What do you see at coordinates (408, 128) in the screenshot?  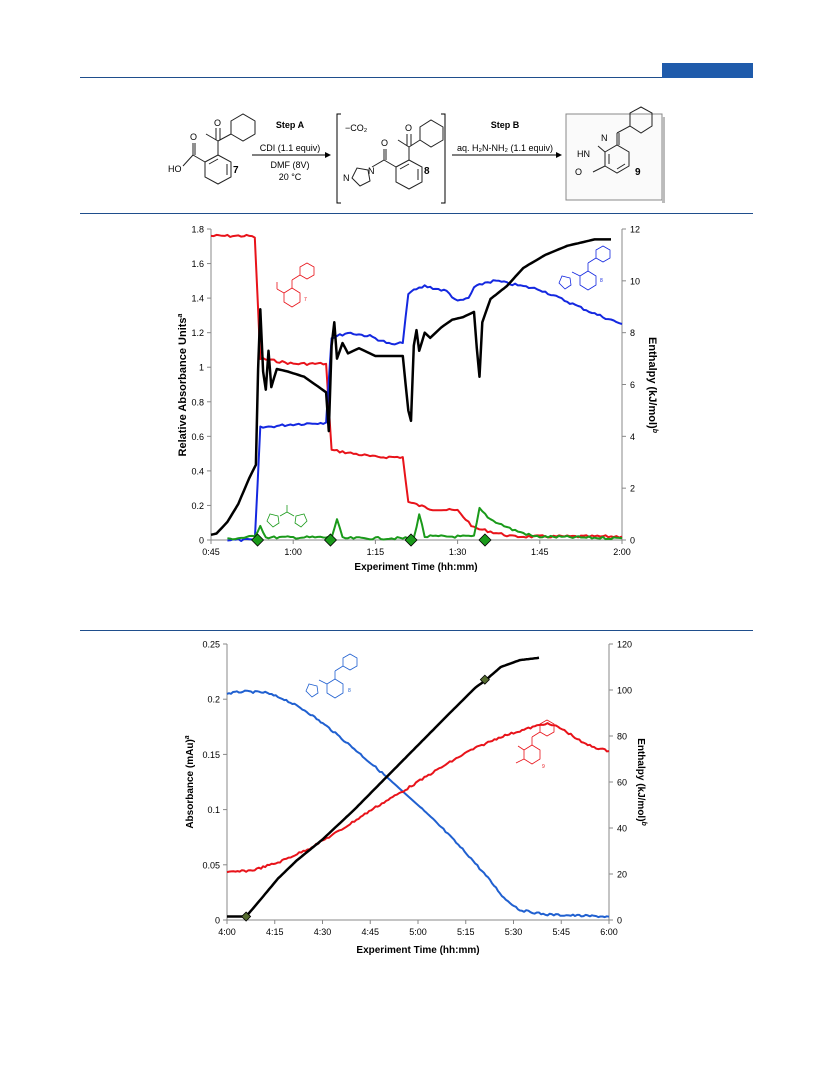 I see `compound-8-o2: O` at bounding box center [408, 128].